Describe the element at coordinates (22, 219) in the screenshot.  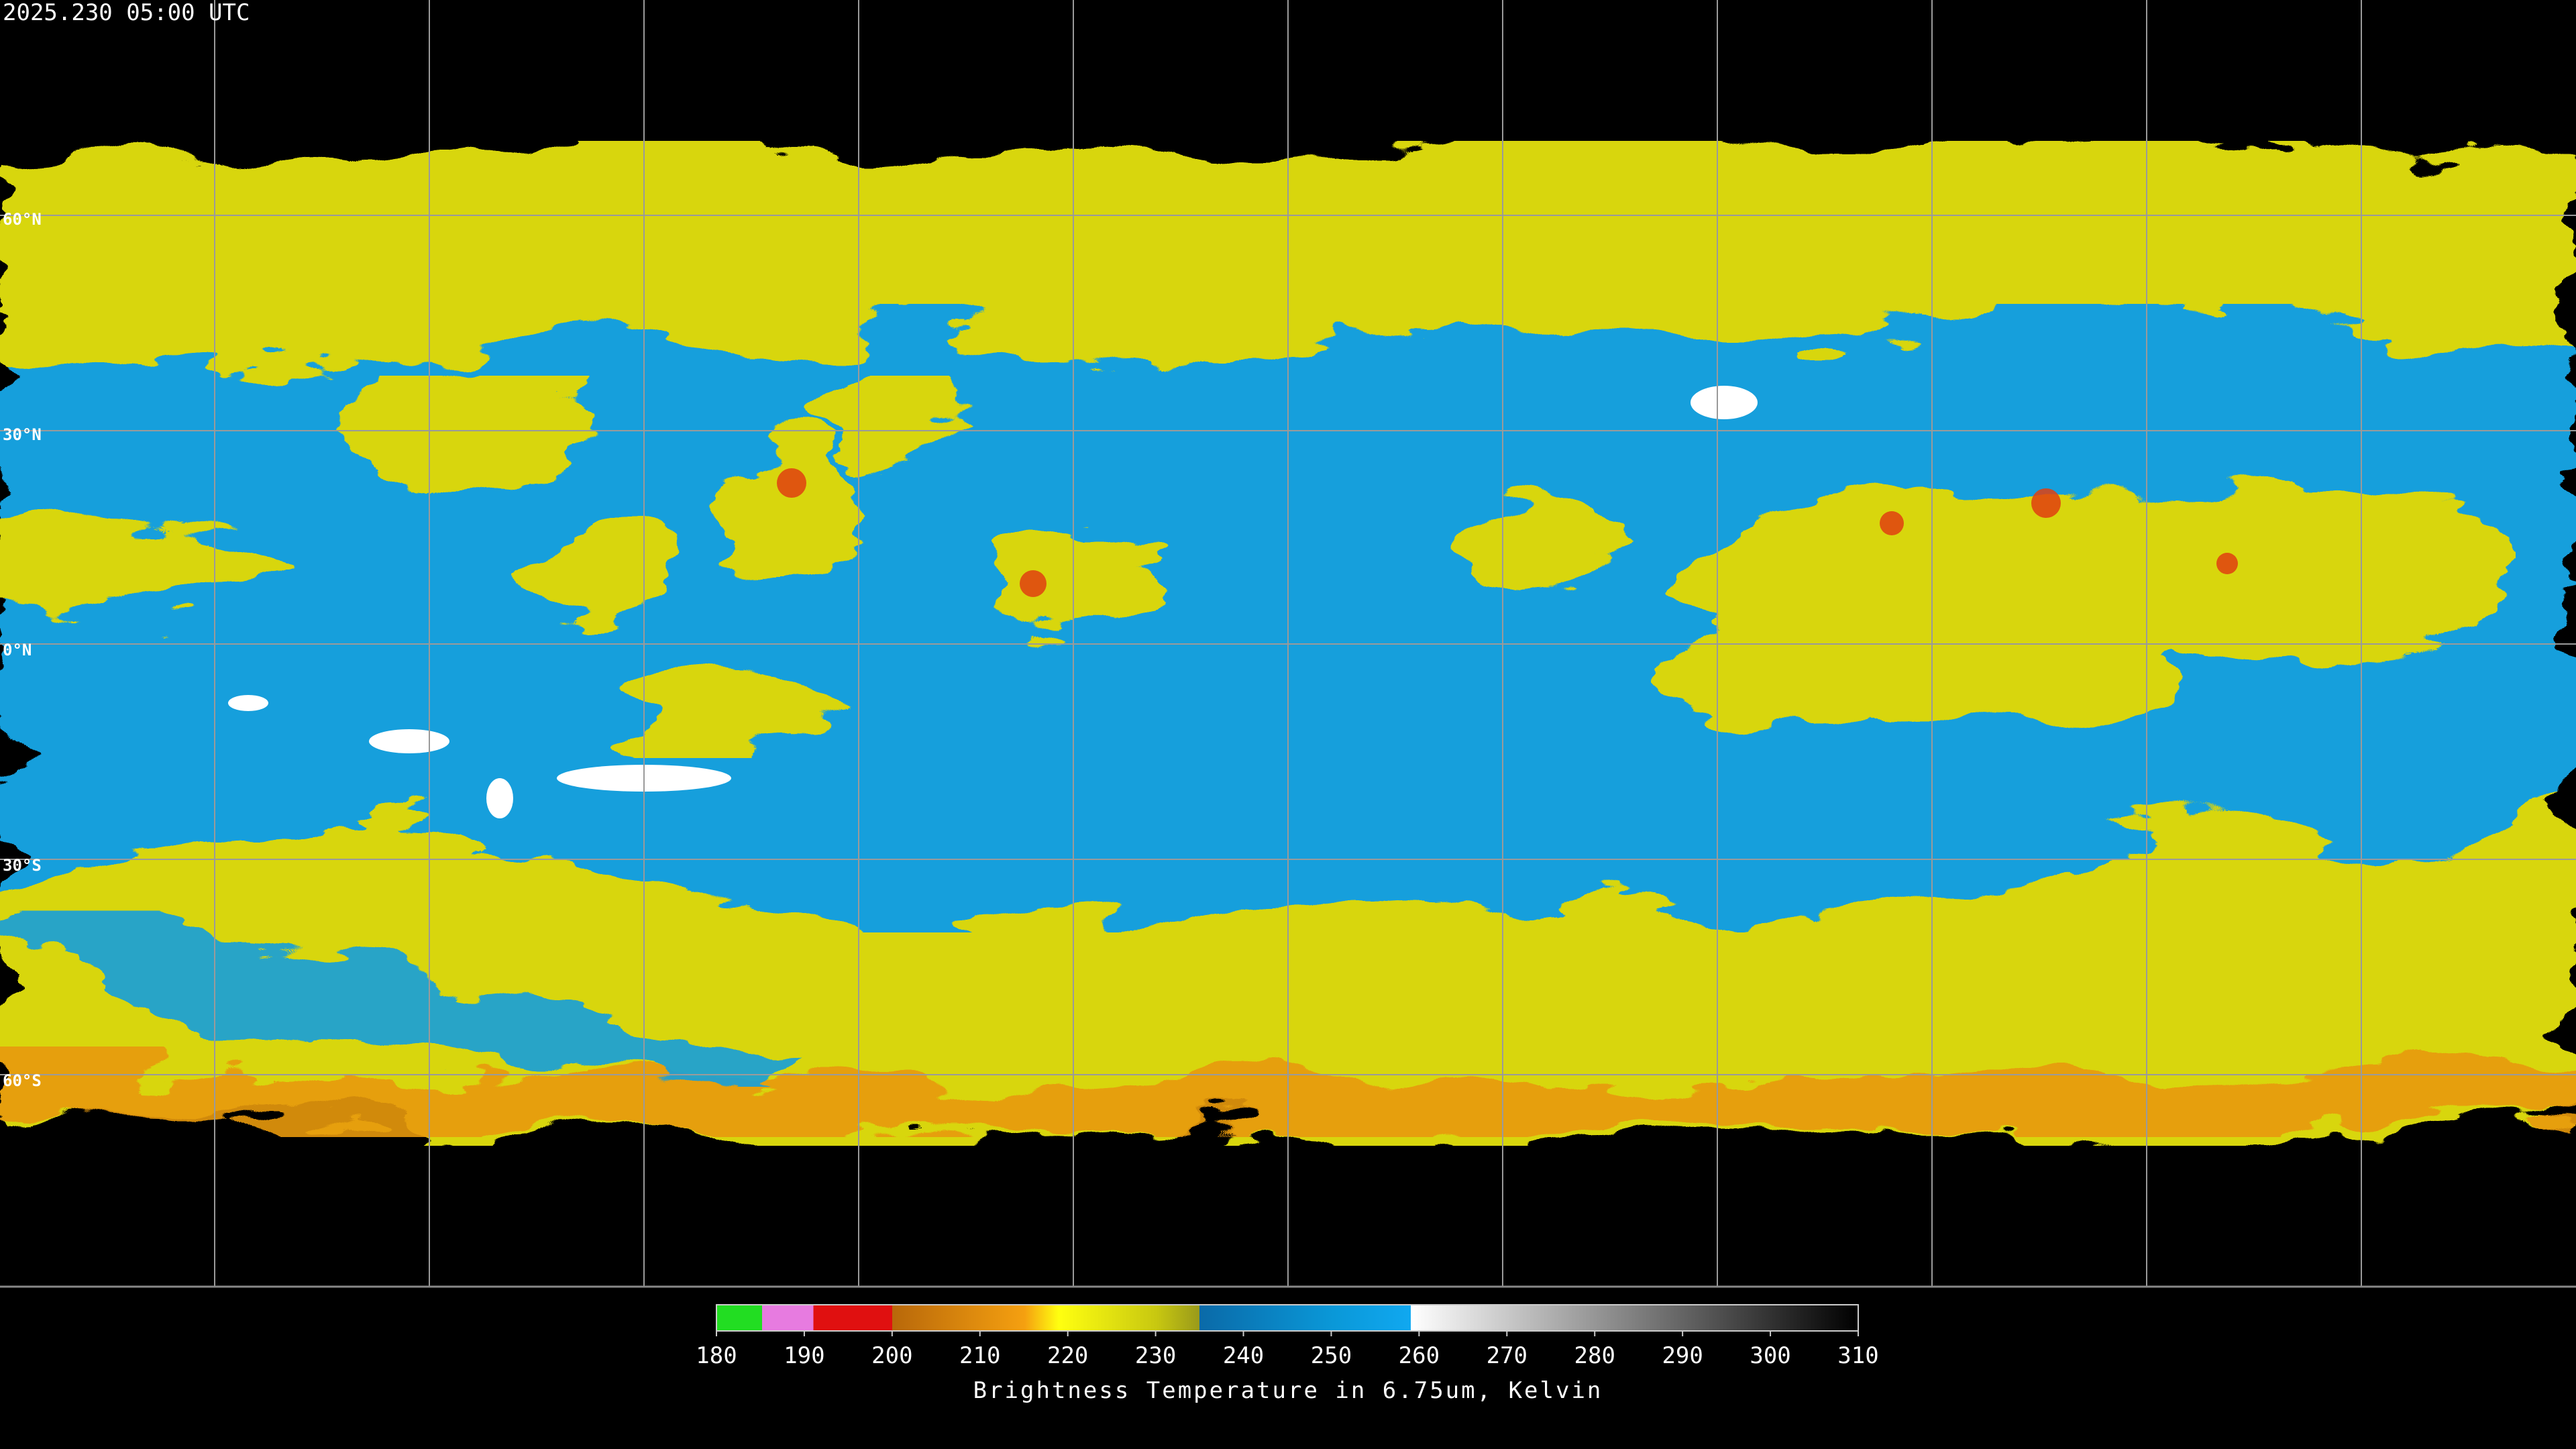
I see `latitude-label: 60°N` at that location.